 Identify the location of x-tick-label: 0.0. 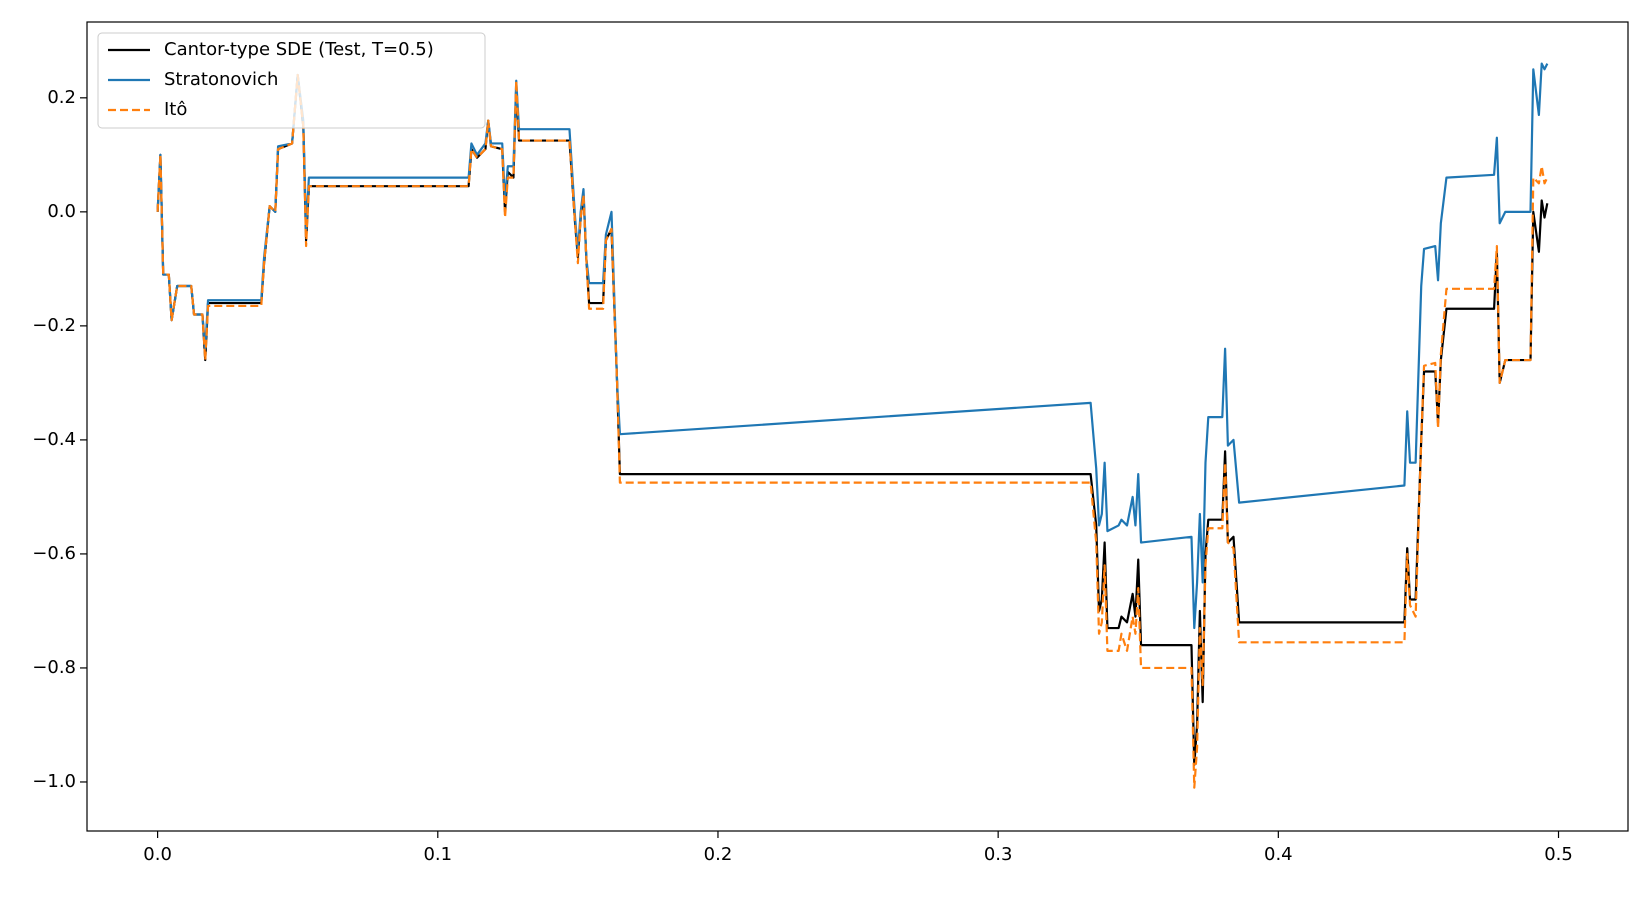
(157, 854).